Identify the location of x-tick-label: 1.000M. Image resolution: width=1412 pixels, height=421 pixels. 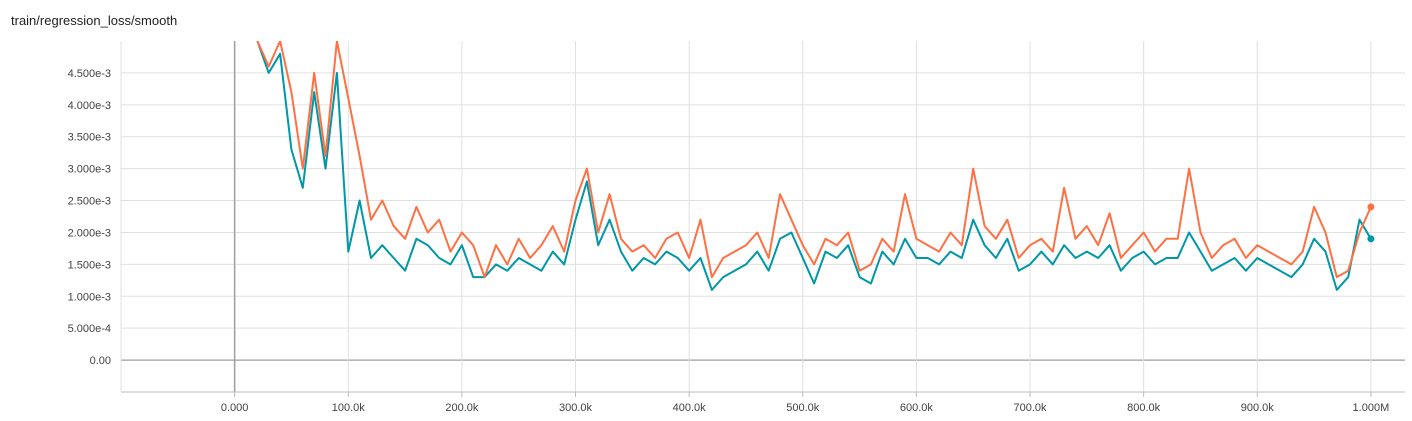
(1371, 408).